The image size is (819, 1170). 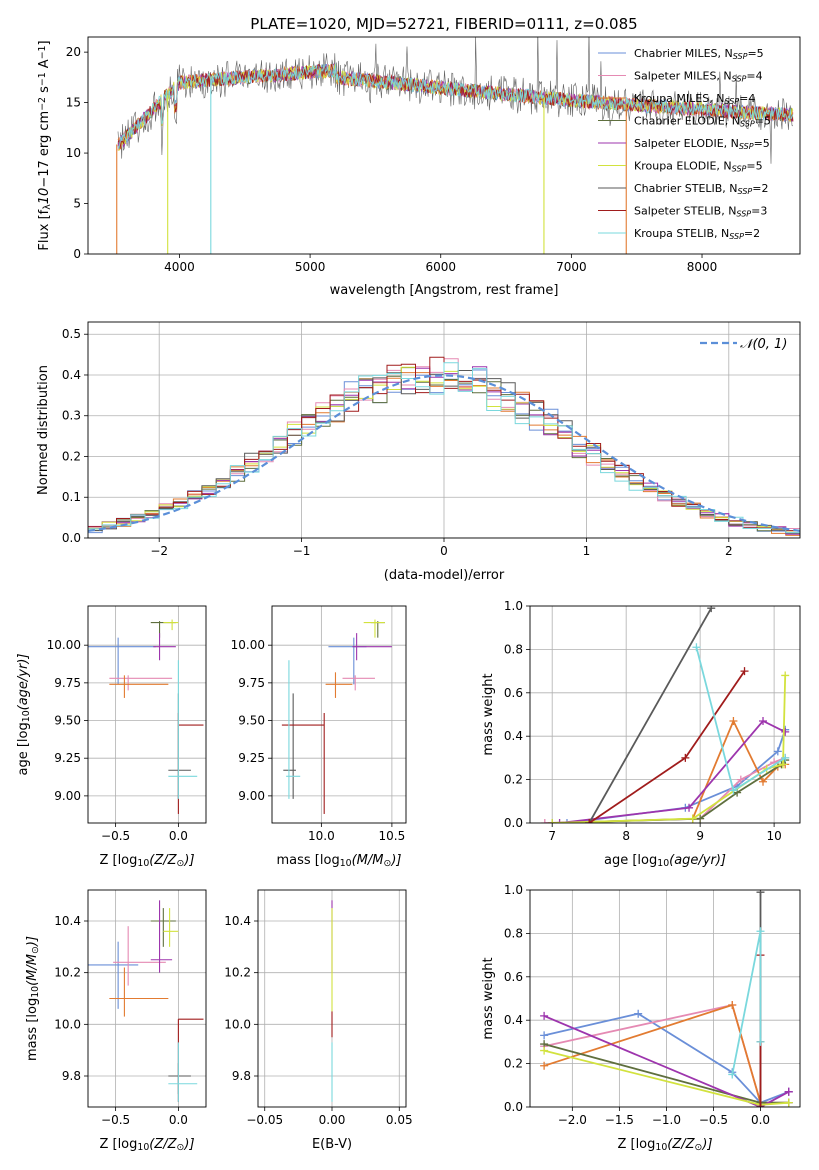 I want to click on x-tick-label: 1, so click(x=587, y=551).